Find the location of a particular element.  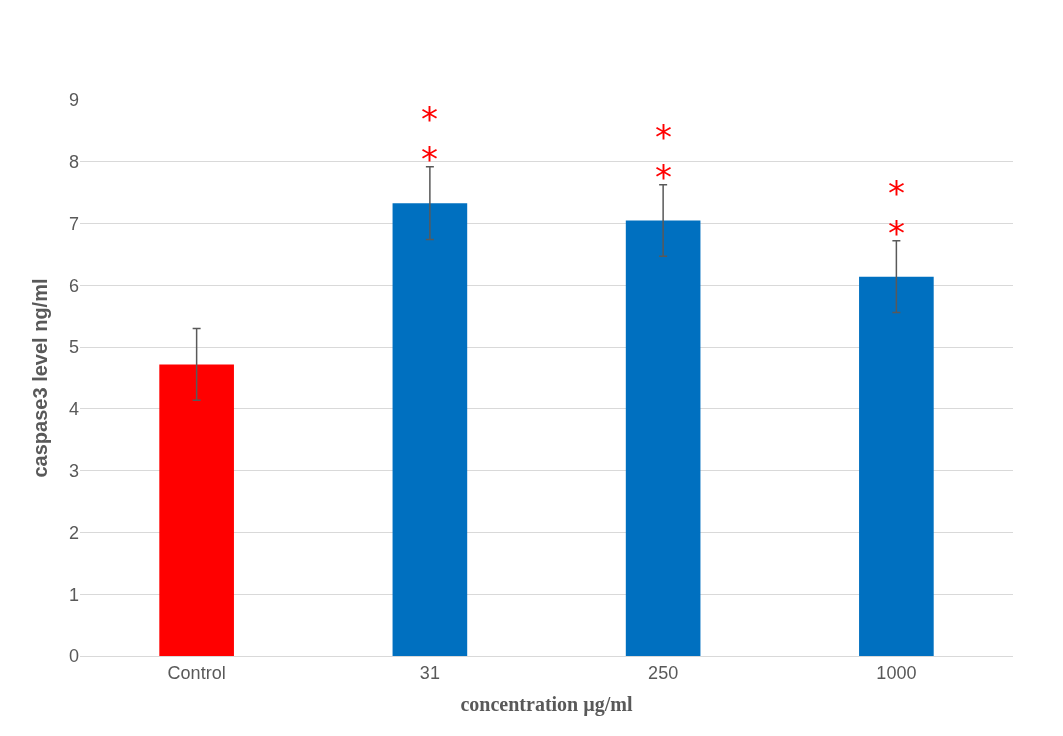

y-tick-label: 5 is located at coordinates (73, 347).